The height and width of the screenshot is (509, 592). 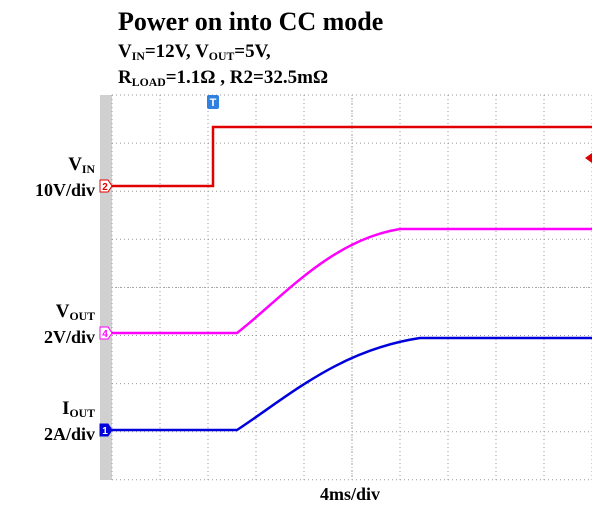 I want to click on level-marker, so click(x=588, y=158).